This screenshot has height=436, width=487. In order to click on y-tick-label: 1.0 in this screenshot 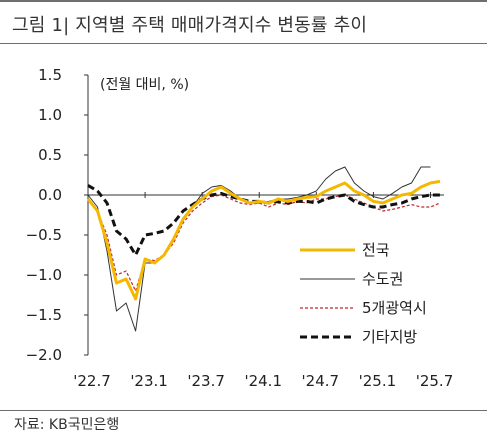, I will do `click(50, 115)`.